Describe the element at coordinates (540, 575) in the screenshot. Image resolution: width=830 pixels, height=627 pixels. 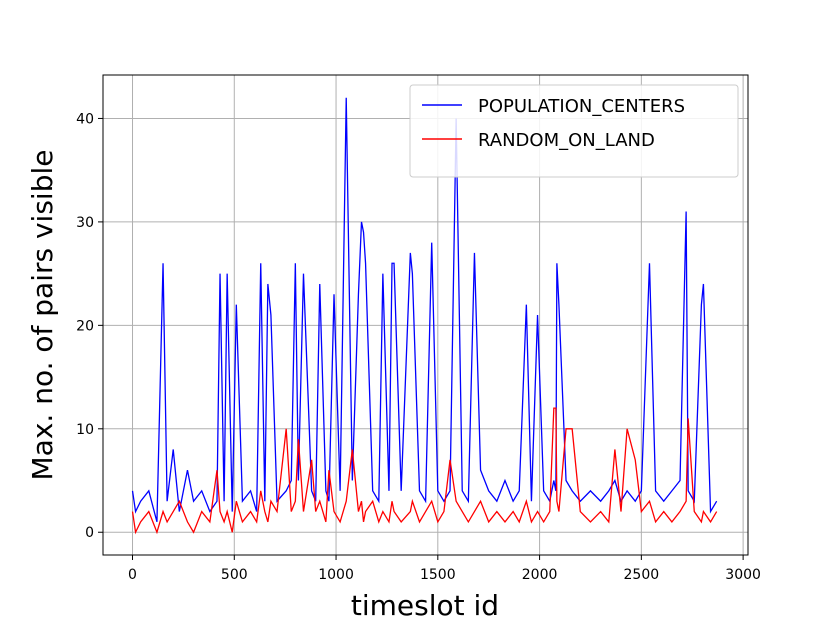
I see `x-tick-label: 2000` at that location.